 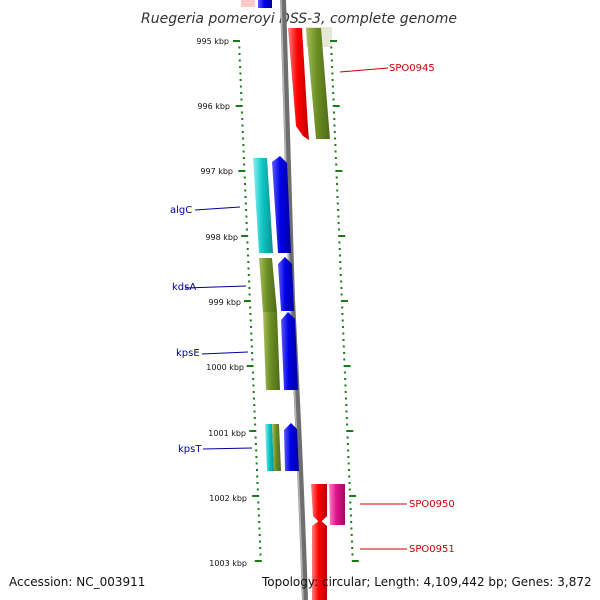 I want to click on gene-kpst-cyan, so click(x=269, y=447).